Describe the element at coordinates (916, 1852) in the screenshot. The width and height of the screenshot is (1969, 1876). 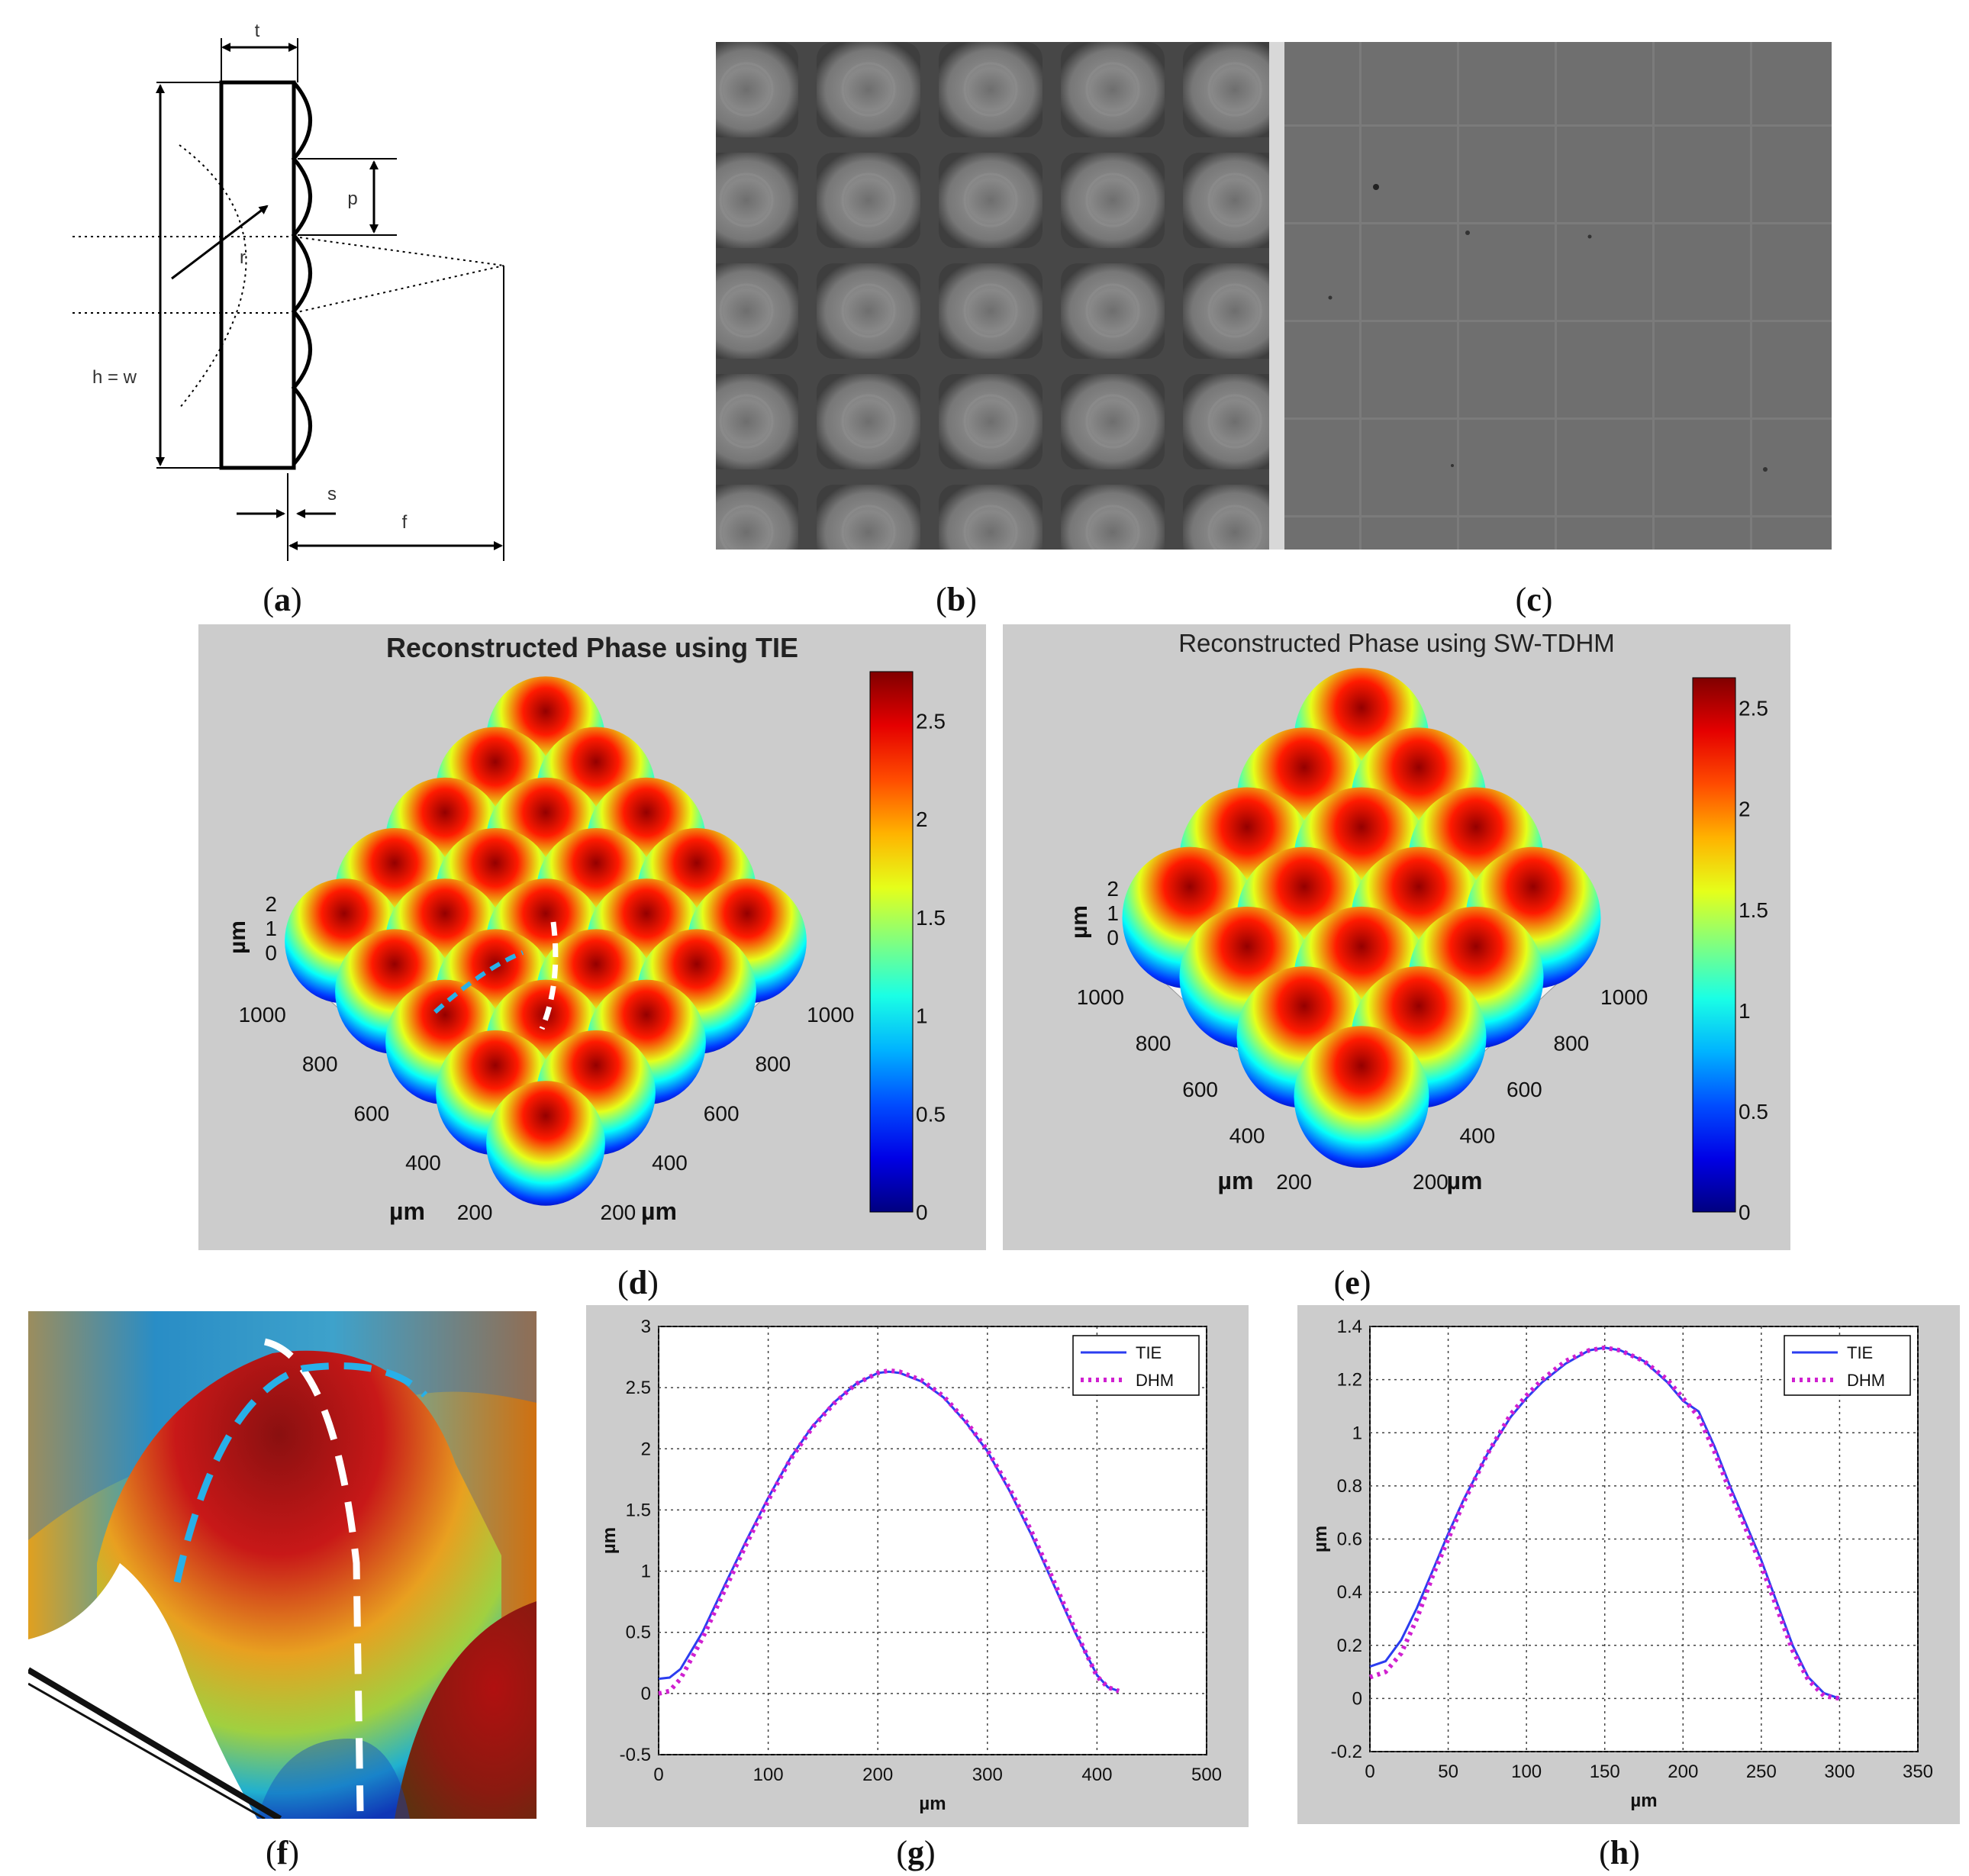
I see `caption-g: (g)` at that location.